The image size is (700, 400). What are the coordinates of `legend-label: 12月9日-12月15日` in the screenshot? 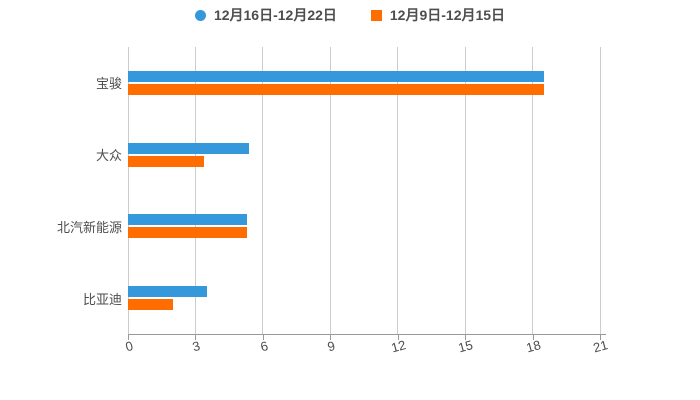 It's located at (447, 15).